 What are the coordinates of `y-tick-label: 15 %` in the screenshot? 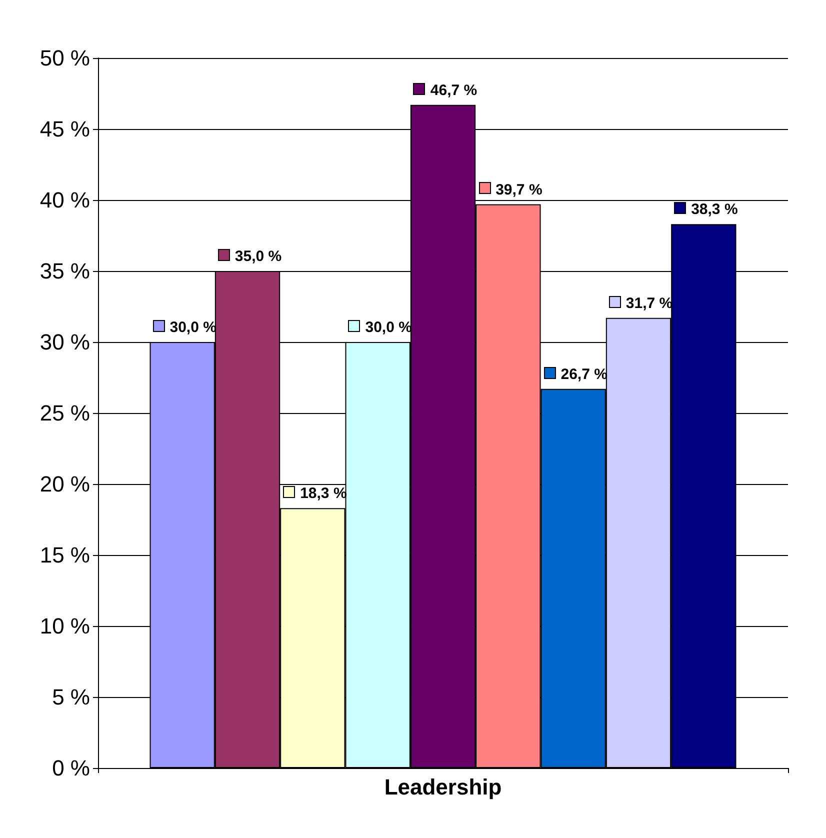 It's located at (65, 555).